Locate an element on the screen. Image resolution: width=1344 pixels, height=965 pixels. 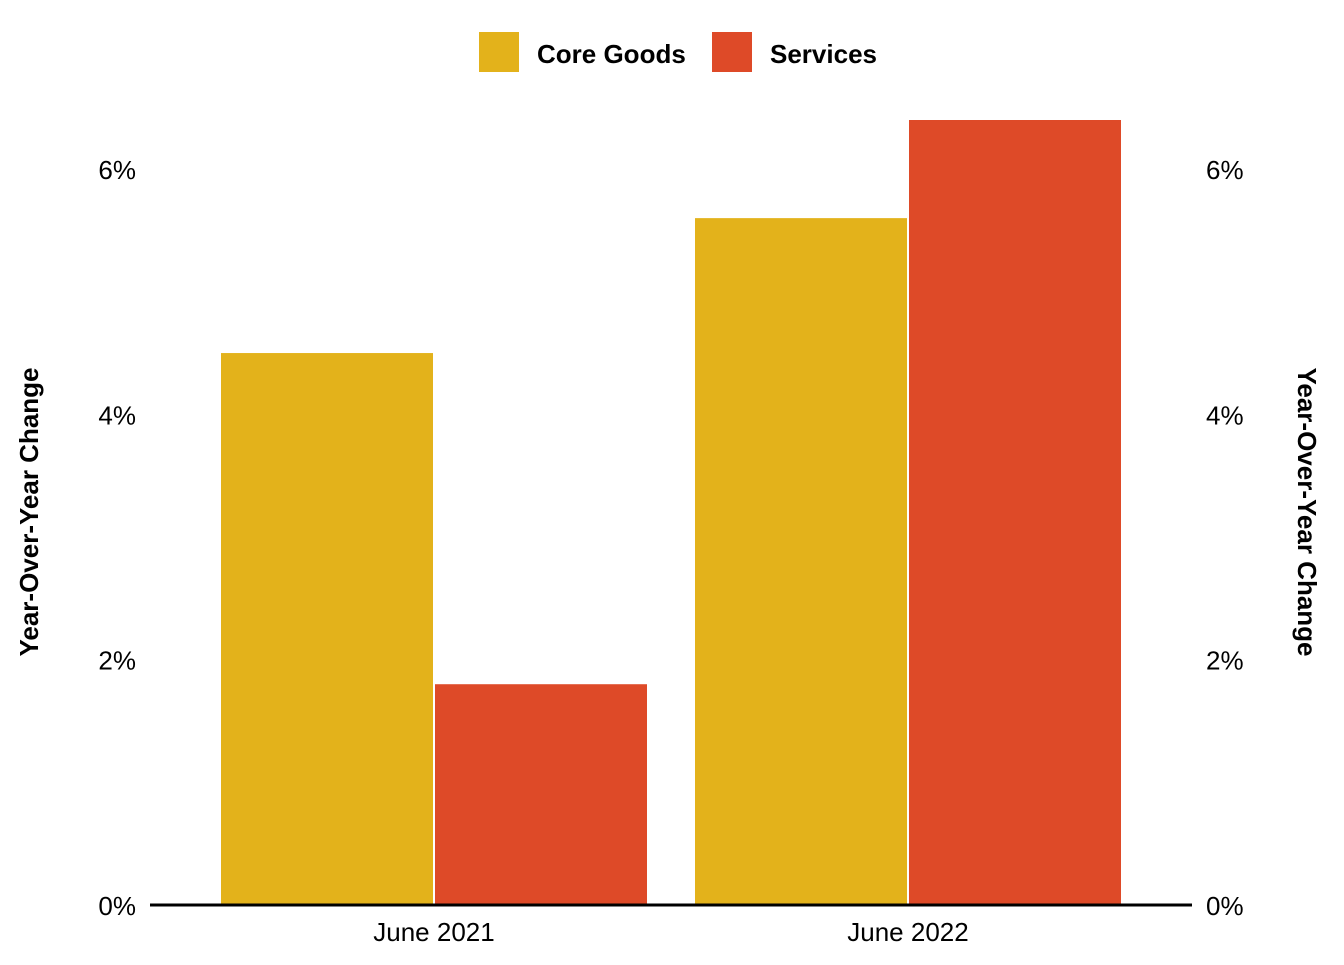
x-axis-ticks: June 2021 June 2022 is located at coordinates (670, 932).